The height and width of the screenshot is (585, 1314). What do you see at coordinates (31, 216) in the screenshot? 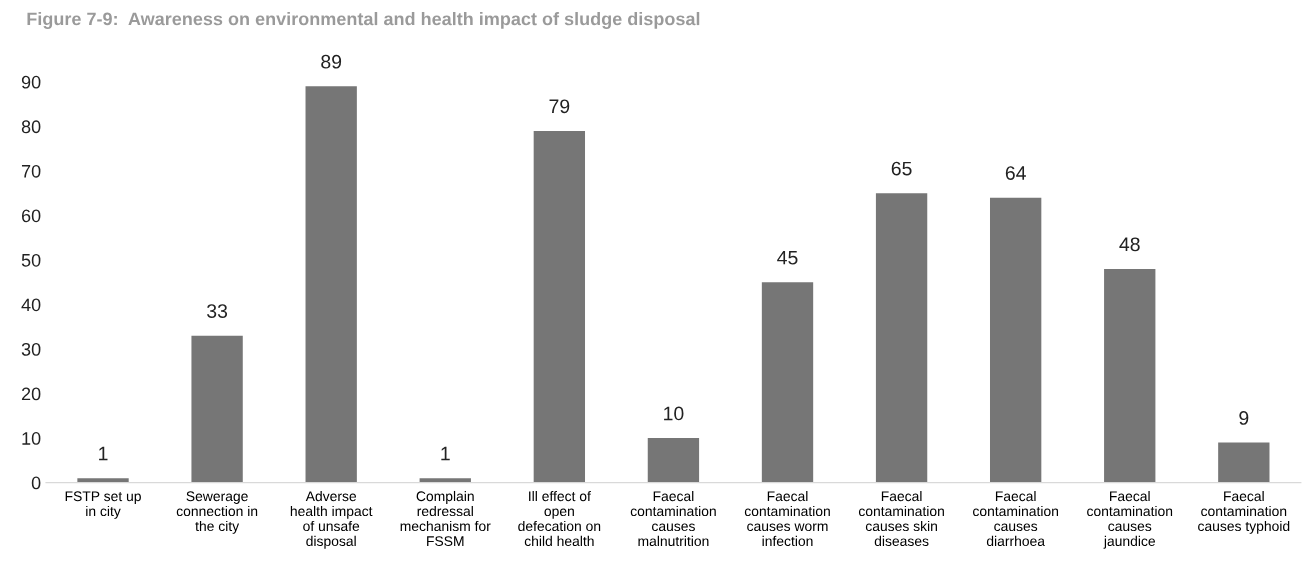
I see `y-tick-label: 60` at bounding box center [31, 216].